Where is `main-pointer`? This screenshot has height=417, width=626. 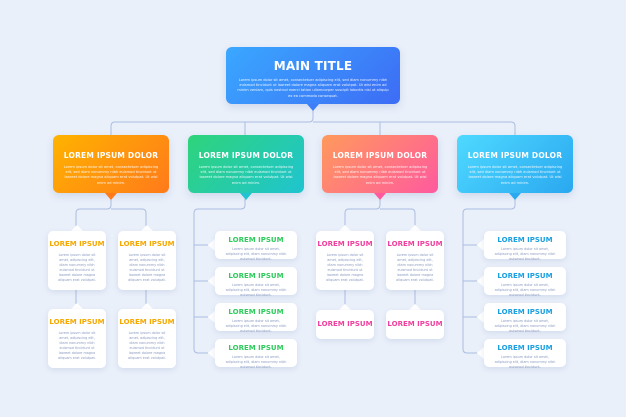 main-pointer is located at coordinates (313, 107).